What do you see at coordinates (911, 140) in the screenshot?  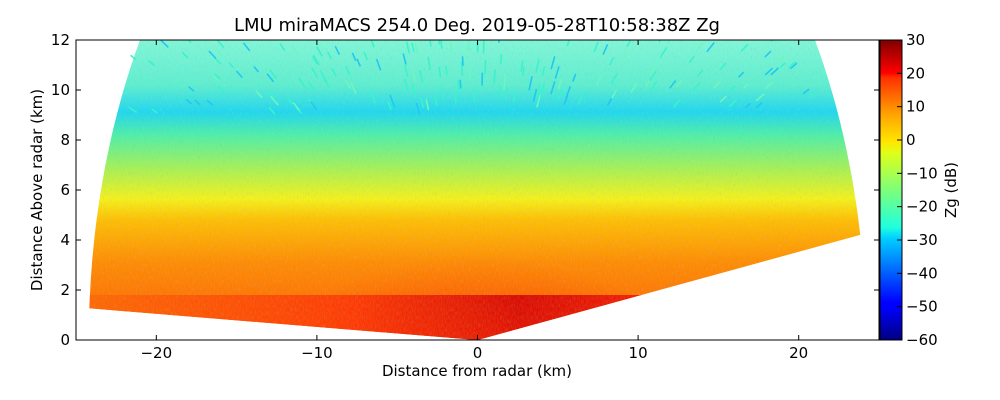 I see `colorbar-tick-label: 0` at bounding box center [911, 140].